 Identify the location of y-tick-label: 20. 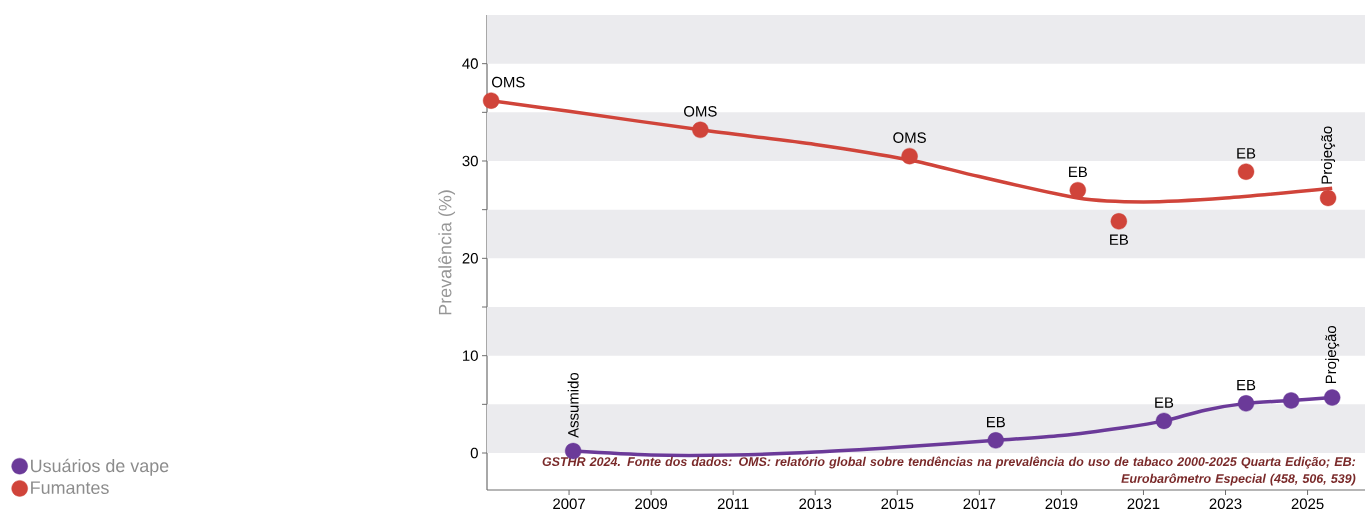
(470, 258).